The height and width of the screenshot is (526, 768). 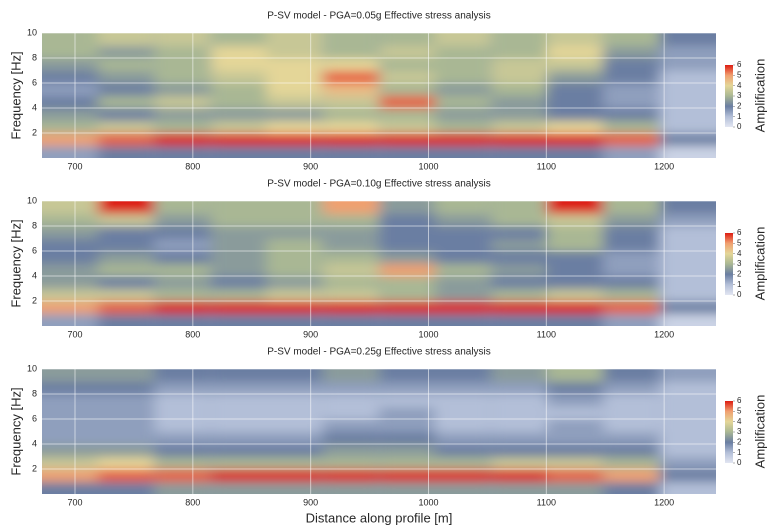 What do you see at coordinates (34, 82) in the screenshot?
I see `y-tick-label: 6` at bounding box center [34, 82].